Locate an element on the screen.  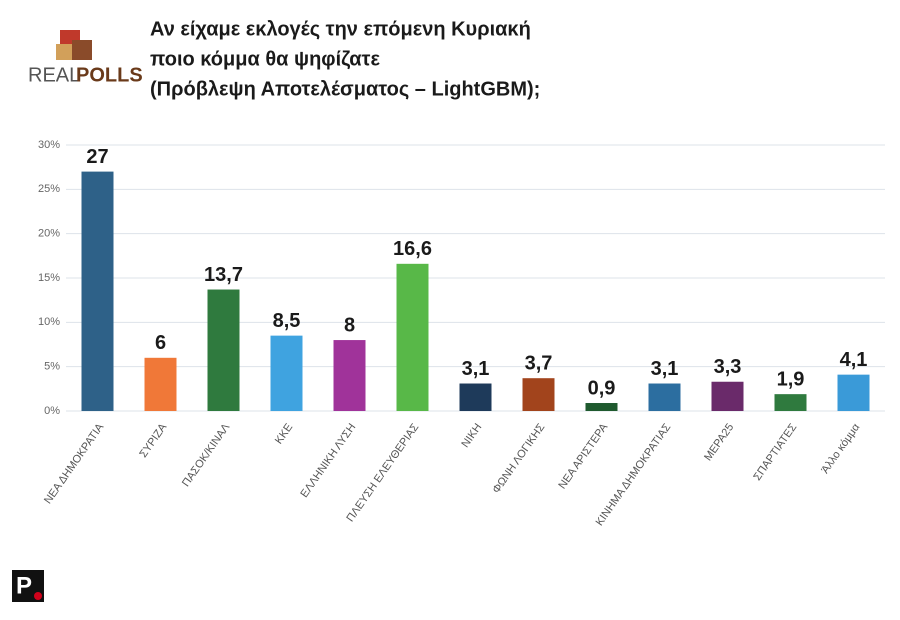
chart-title: Αν είχαμε εκλογές την επόμενη Κυριακή is located at coordinates (340, 29).